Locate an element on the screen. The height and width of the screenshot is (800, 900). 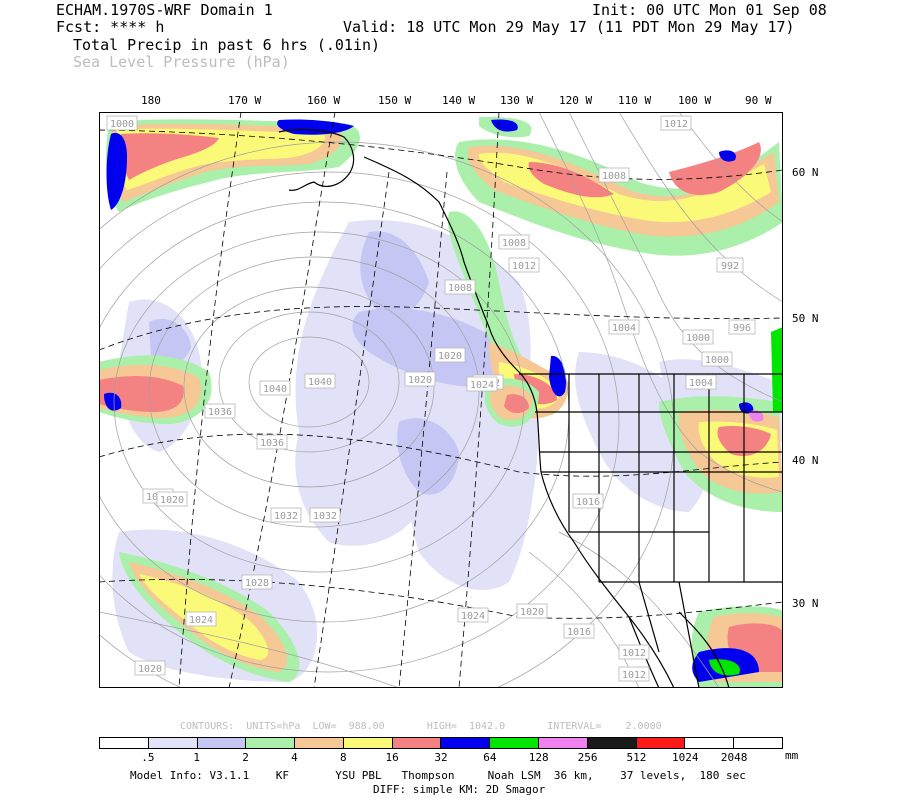
colorbar-label: 2048 is located at coordinates (734, 757).